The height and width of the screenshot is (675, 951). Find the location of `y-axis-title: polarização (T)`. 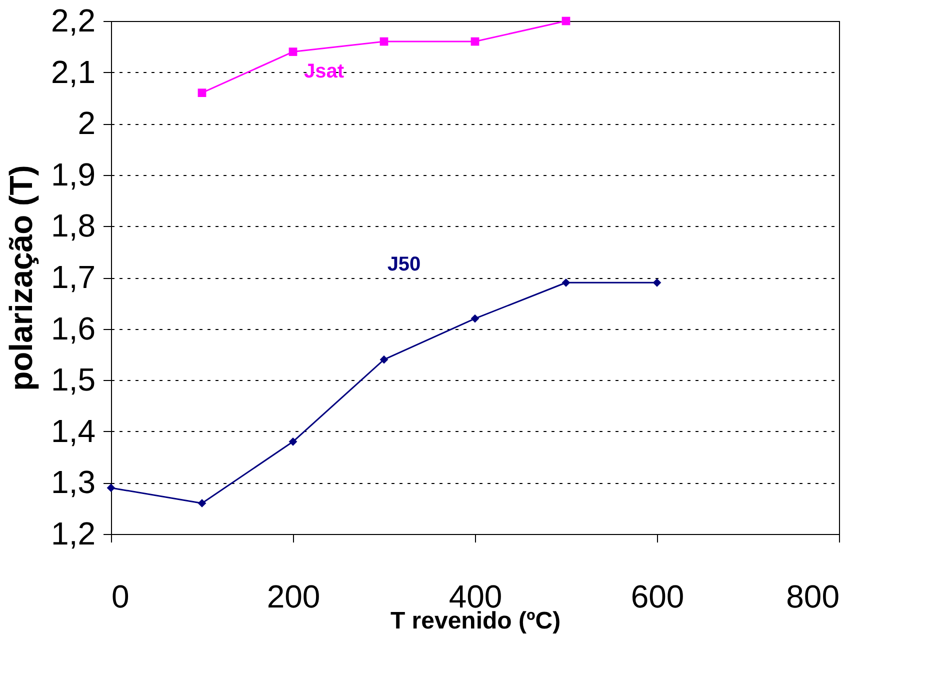

y-axis-title: polarização (T) is located at coordinates (21, 278).